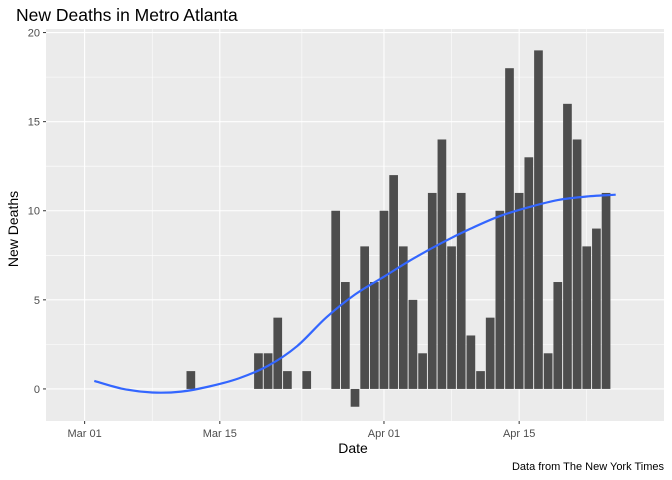  I want to click on y-axis-title: New Deaths, so click(13, 229).